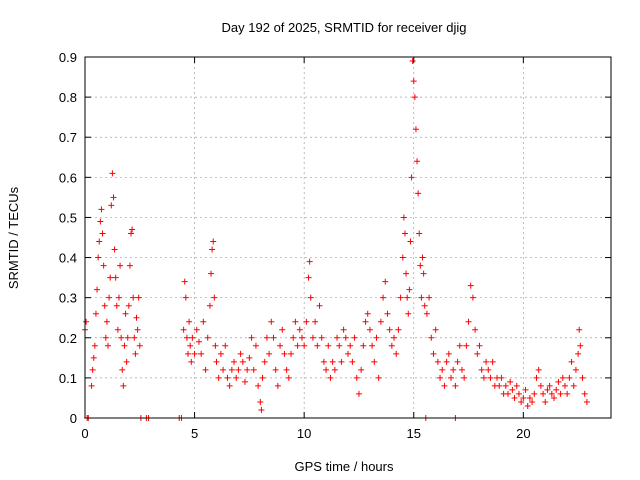  I want to click on y-tick-label: 0.9, so click(68, 57).